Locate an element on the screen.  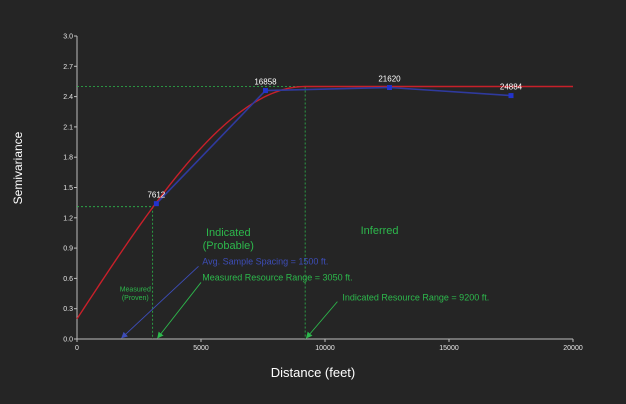
annotation-text: Indicated Resource Range = 9200 ft. is located at coordinates (415, 298).